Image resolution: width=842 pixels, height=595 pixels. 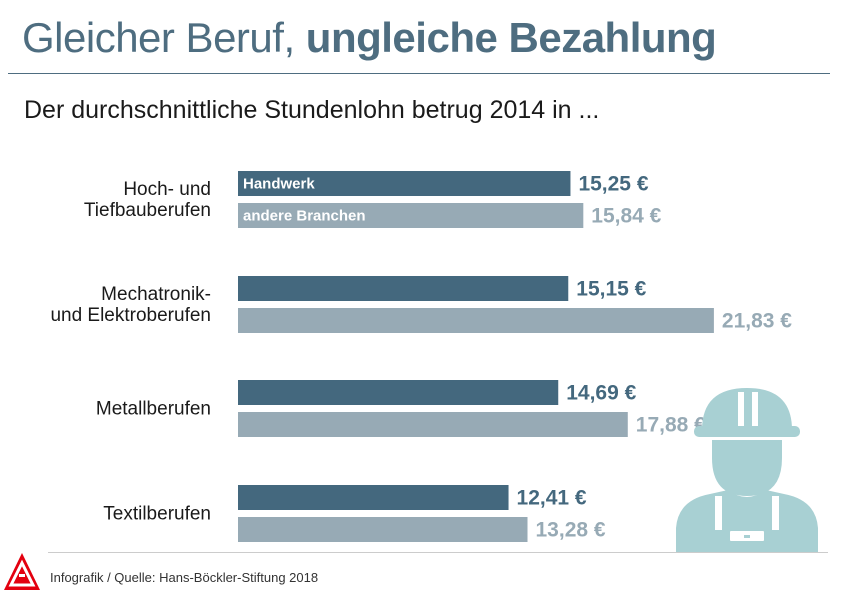 I want to click on title-light: Gleicher Beruf,, so click(x=164, y=37).